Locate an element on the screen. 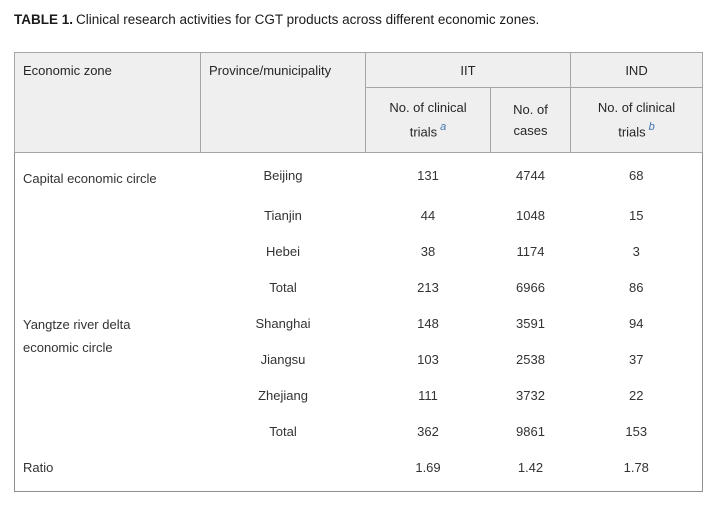  iit-cases-cell: 6966 is located at coordinates (530, 287).